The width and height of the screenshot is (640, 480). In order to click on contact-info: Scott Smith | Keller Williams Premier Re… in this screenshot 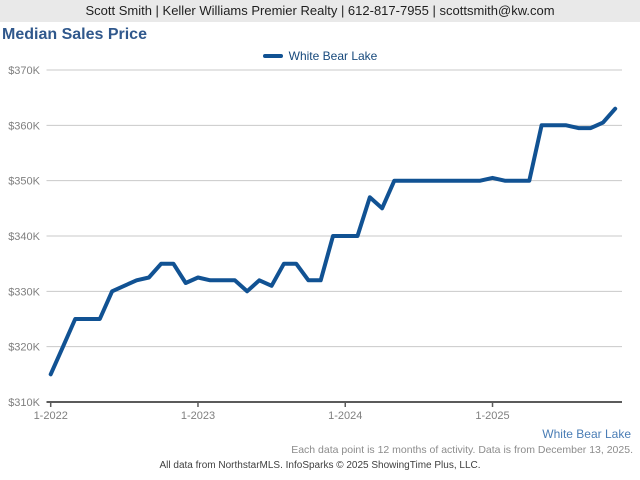, I will do `click(320, 10)`.